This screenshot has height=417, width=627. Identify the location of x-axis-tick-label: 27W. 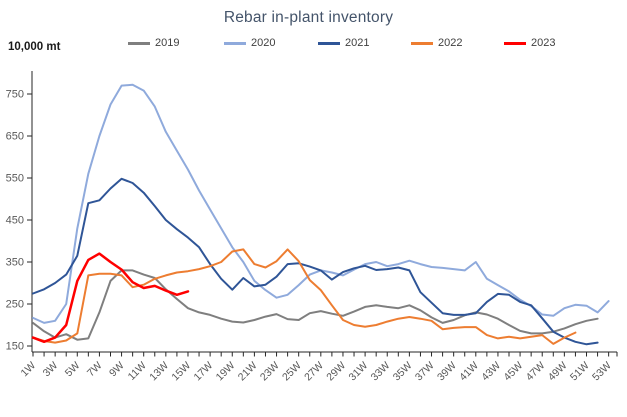
(314, 372).